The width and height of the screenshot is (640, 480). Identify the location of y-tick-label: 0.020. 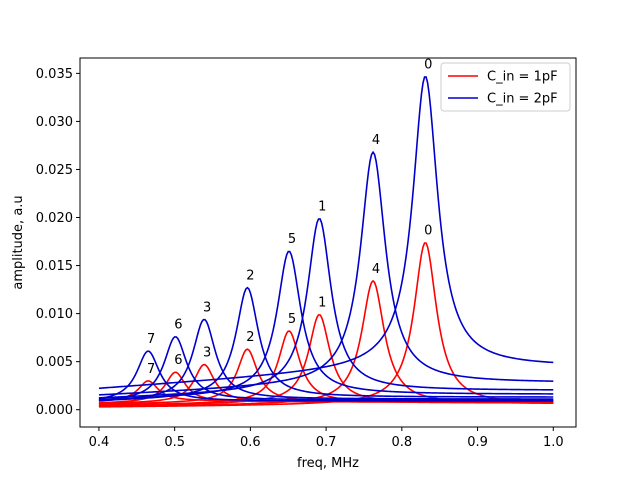
(54, 218).